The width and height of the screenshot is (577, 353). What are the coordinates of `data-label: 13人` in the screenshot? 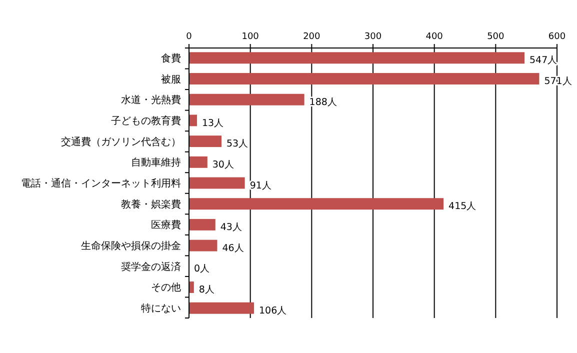 It's located at (213, 123).